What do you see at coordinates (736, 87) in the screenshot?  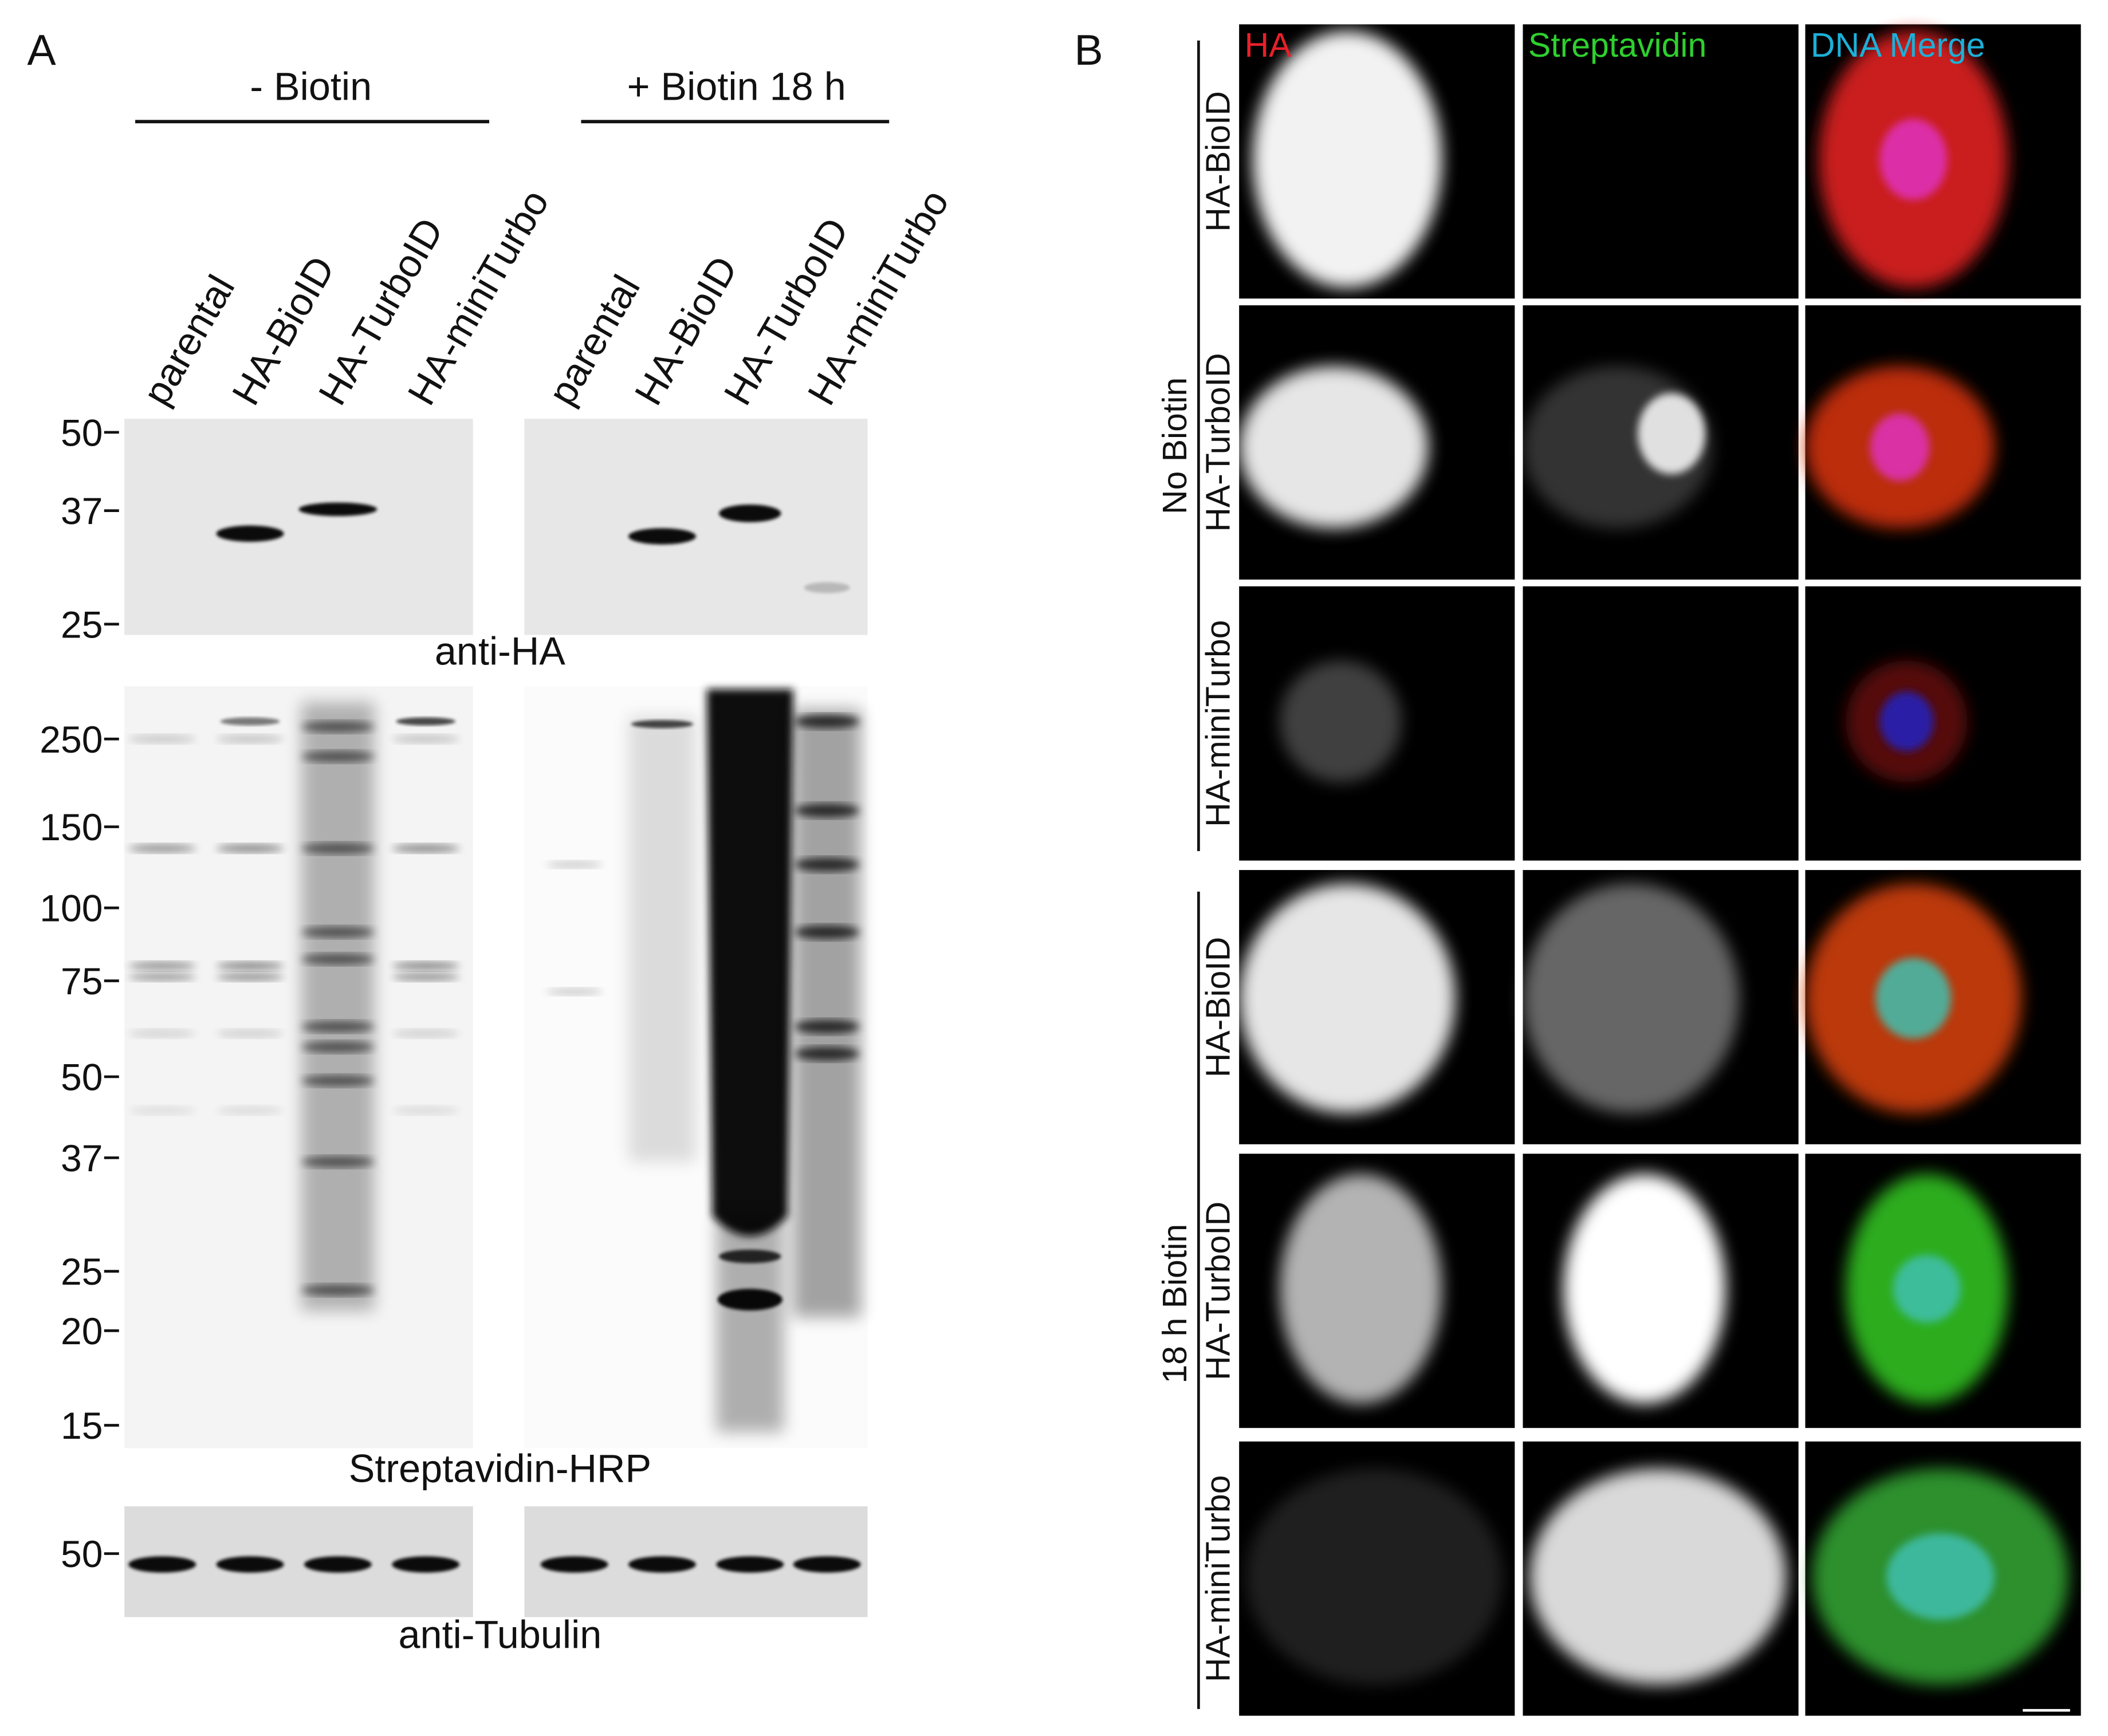 I see `group-label: + Biotin 18 h` at bounding box center [736, 87].